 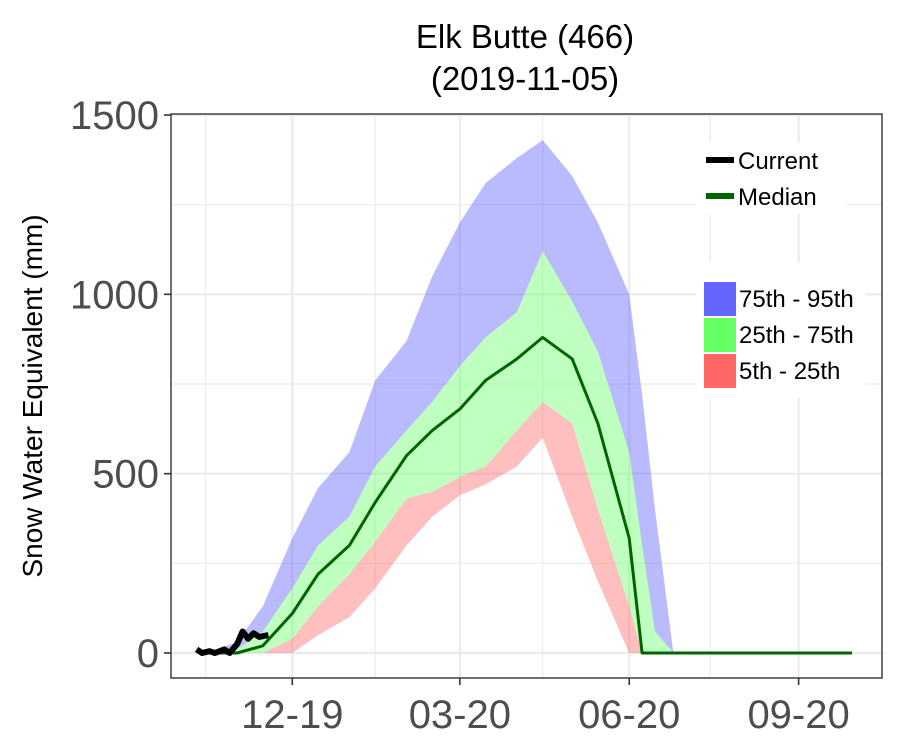 What do you see at coordinates (796, 335) in the screenshot?
I see `legend-25-75-label: 25th - 75th` at bounding box center [796, 335].